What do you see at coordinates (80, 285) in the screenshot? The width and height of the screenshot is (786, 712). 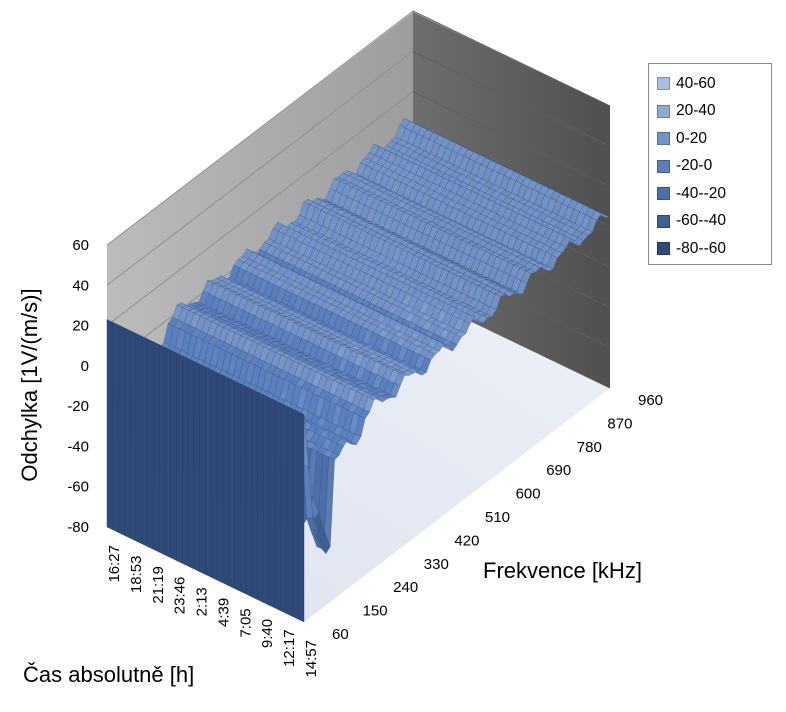 I see `z-tick-label: 40` at bounding box center [80, 285].